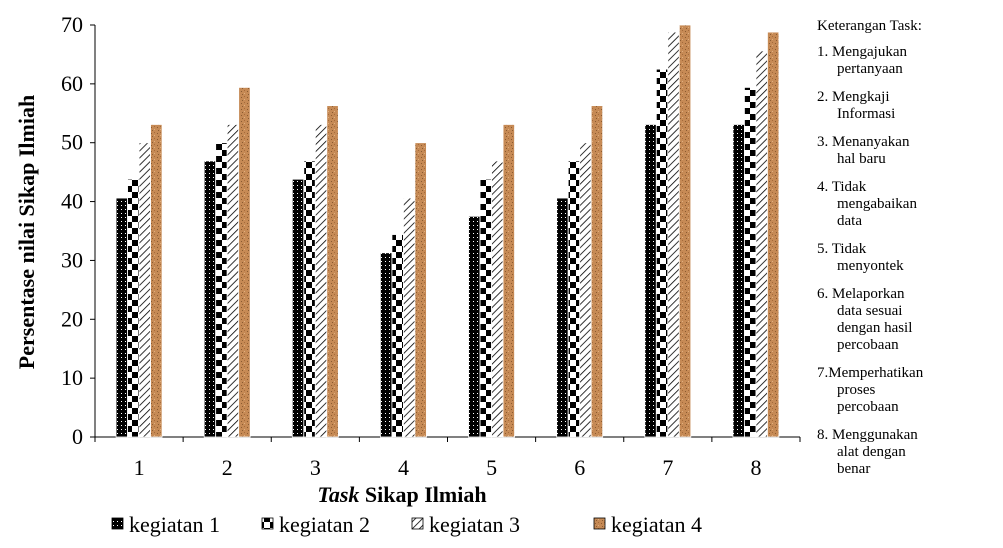 The height and width of the screenshot is (548, 1003). I want to click on x-tick-label: 8, so click(755, 467).